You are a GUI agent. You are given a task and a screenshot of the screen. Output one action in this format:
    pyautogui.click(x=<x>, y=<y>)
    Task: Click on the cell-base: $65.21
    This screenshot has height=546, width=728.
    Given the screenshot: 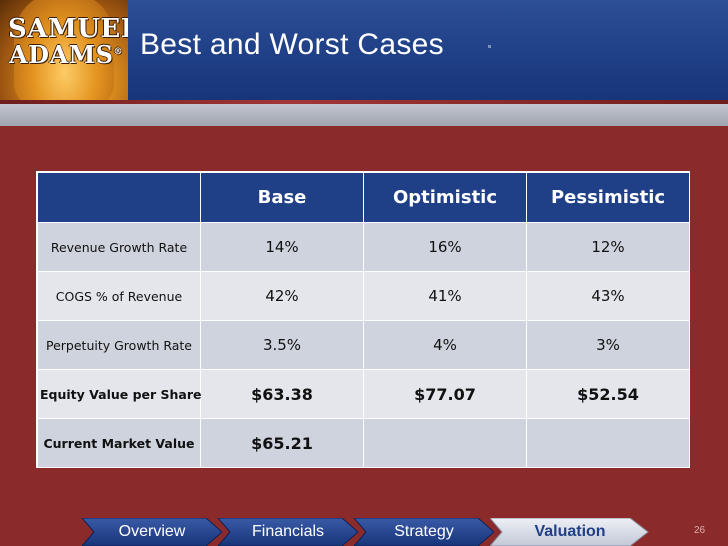 What is the action you would take?
    pyautogui.click(x=282, y=443)
    